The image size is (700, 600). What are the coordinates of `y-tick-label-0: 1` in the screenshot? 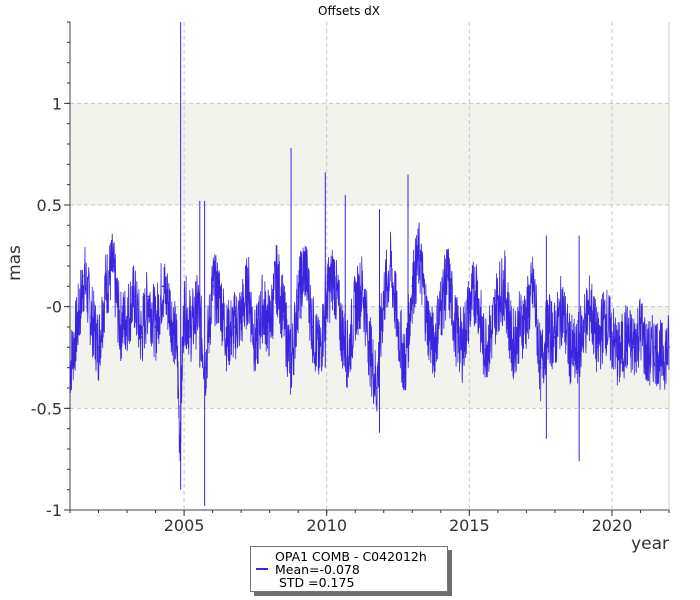 It's located at (57, 103).